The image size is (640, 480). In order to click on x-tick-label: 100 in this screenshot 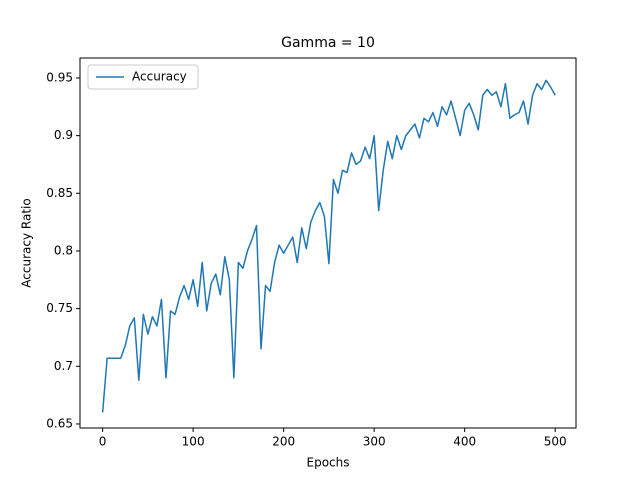, I will do `click(193, 442)`.